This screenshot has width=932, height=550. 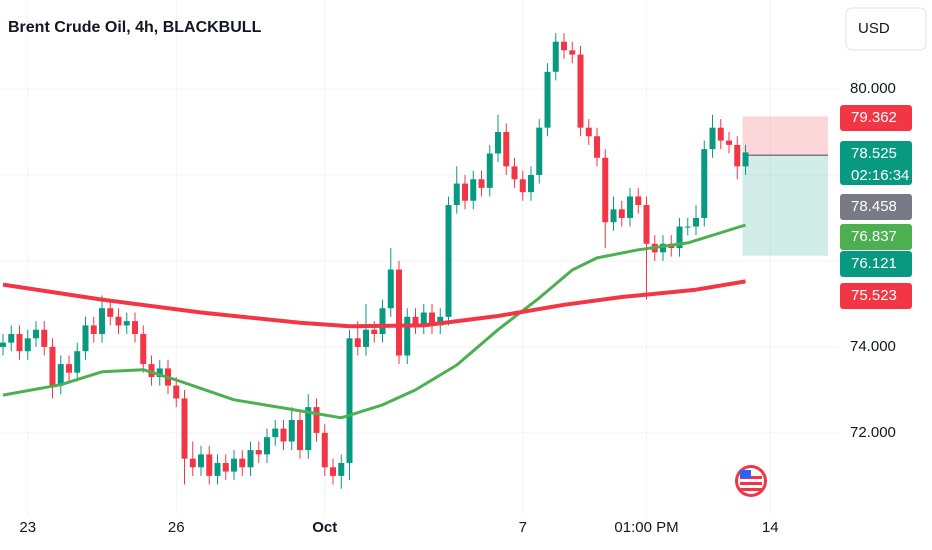 I want to click on y-tick-label: 72.000, so click(x=873, y=432).